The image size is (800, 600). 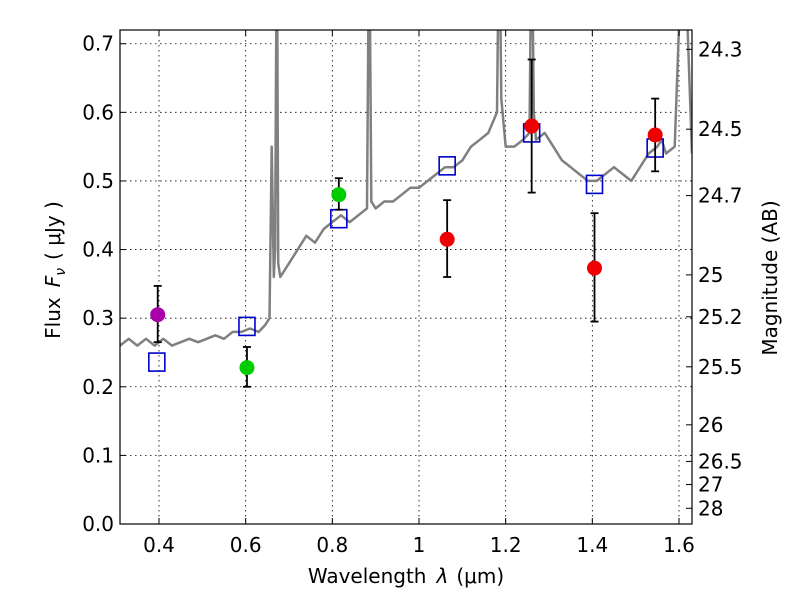 I want to click on y2-axis-label: Magnitude (AB), so click(x=770, y=277).